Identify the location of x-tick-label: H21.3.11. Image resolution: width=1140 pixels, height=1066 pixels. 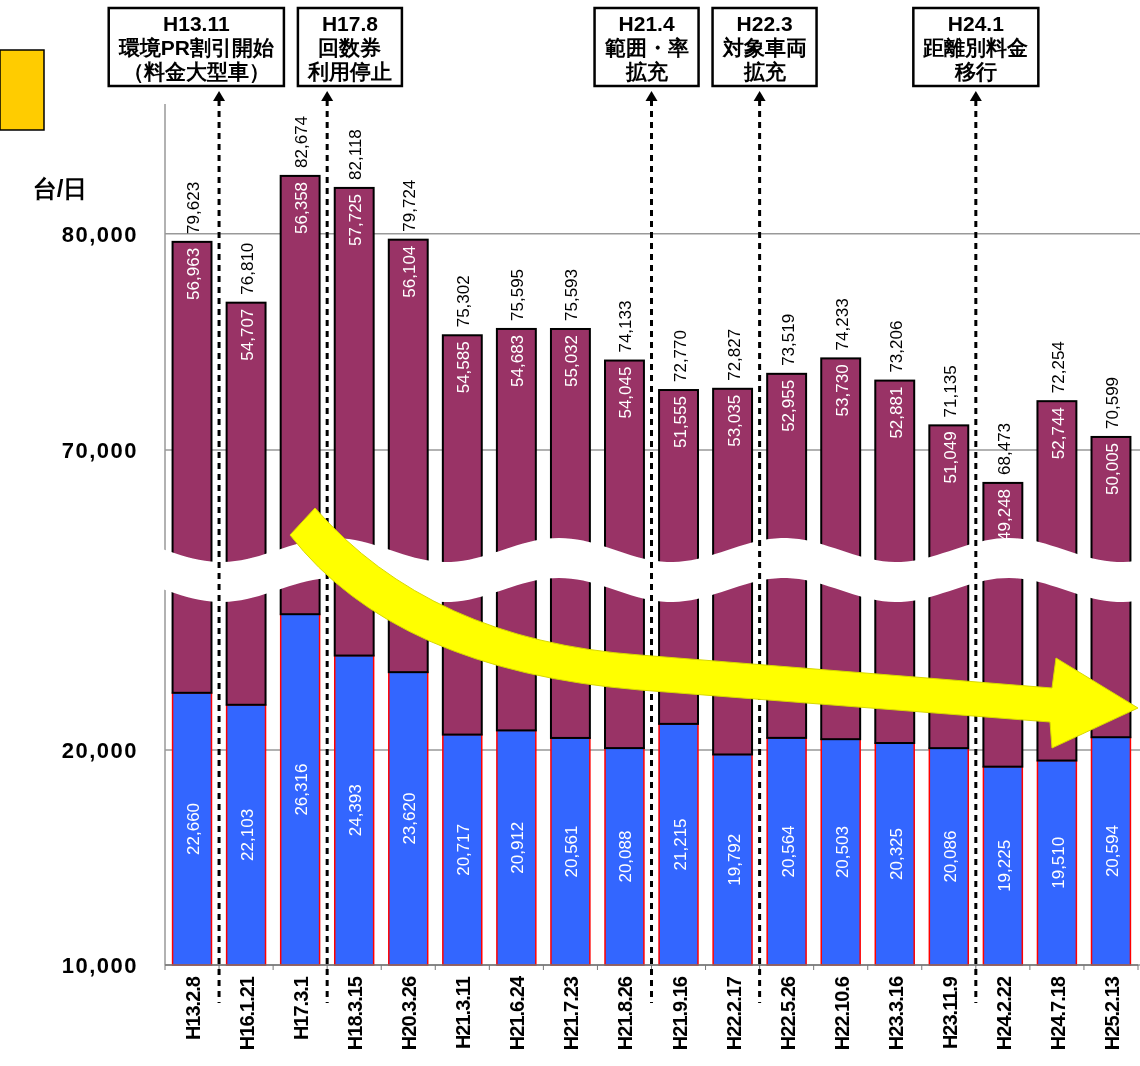
(463, 1013).